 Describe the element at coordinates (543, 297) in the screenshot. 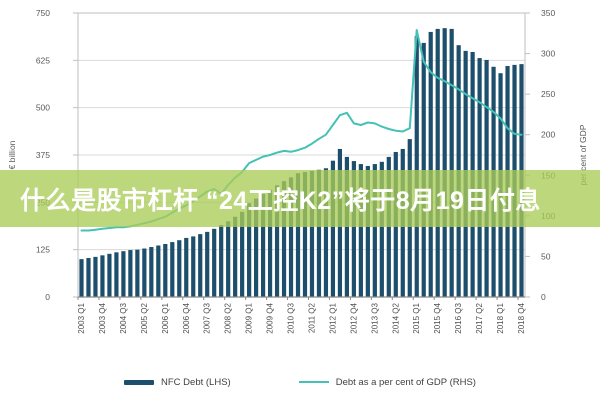

I see `right-axis-tick-label: 0` at that location.